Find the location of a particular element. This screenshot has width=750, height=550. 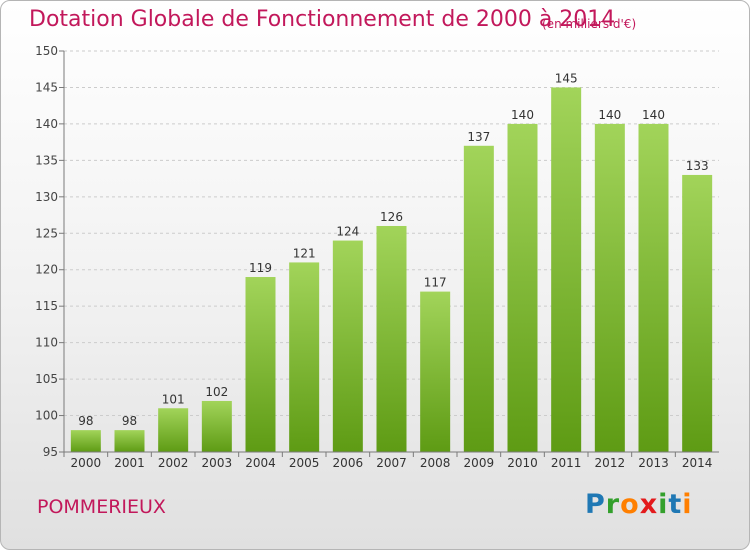

data-label: 133 is located at coordinates (697, 166).